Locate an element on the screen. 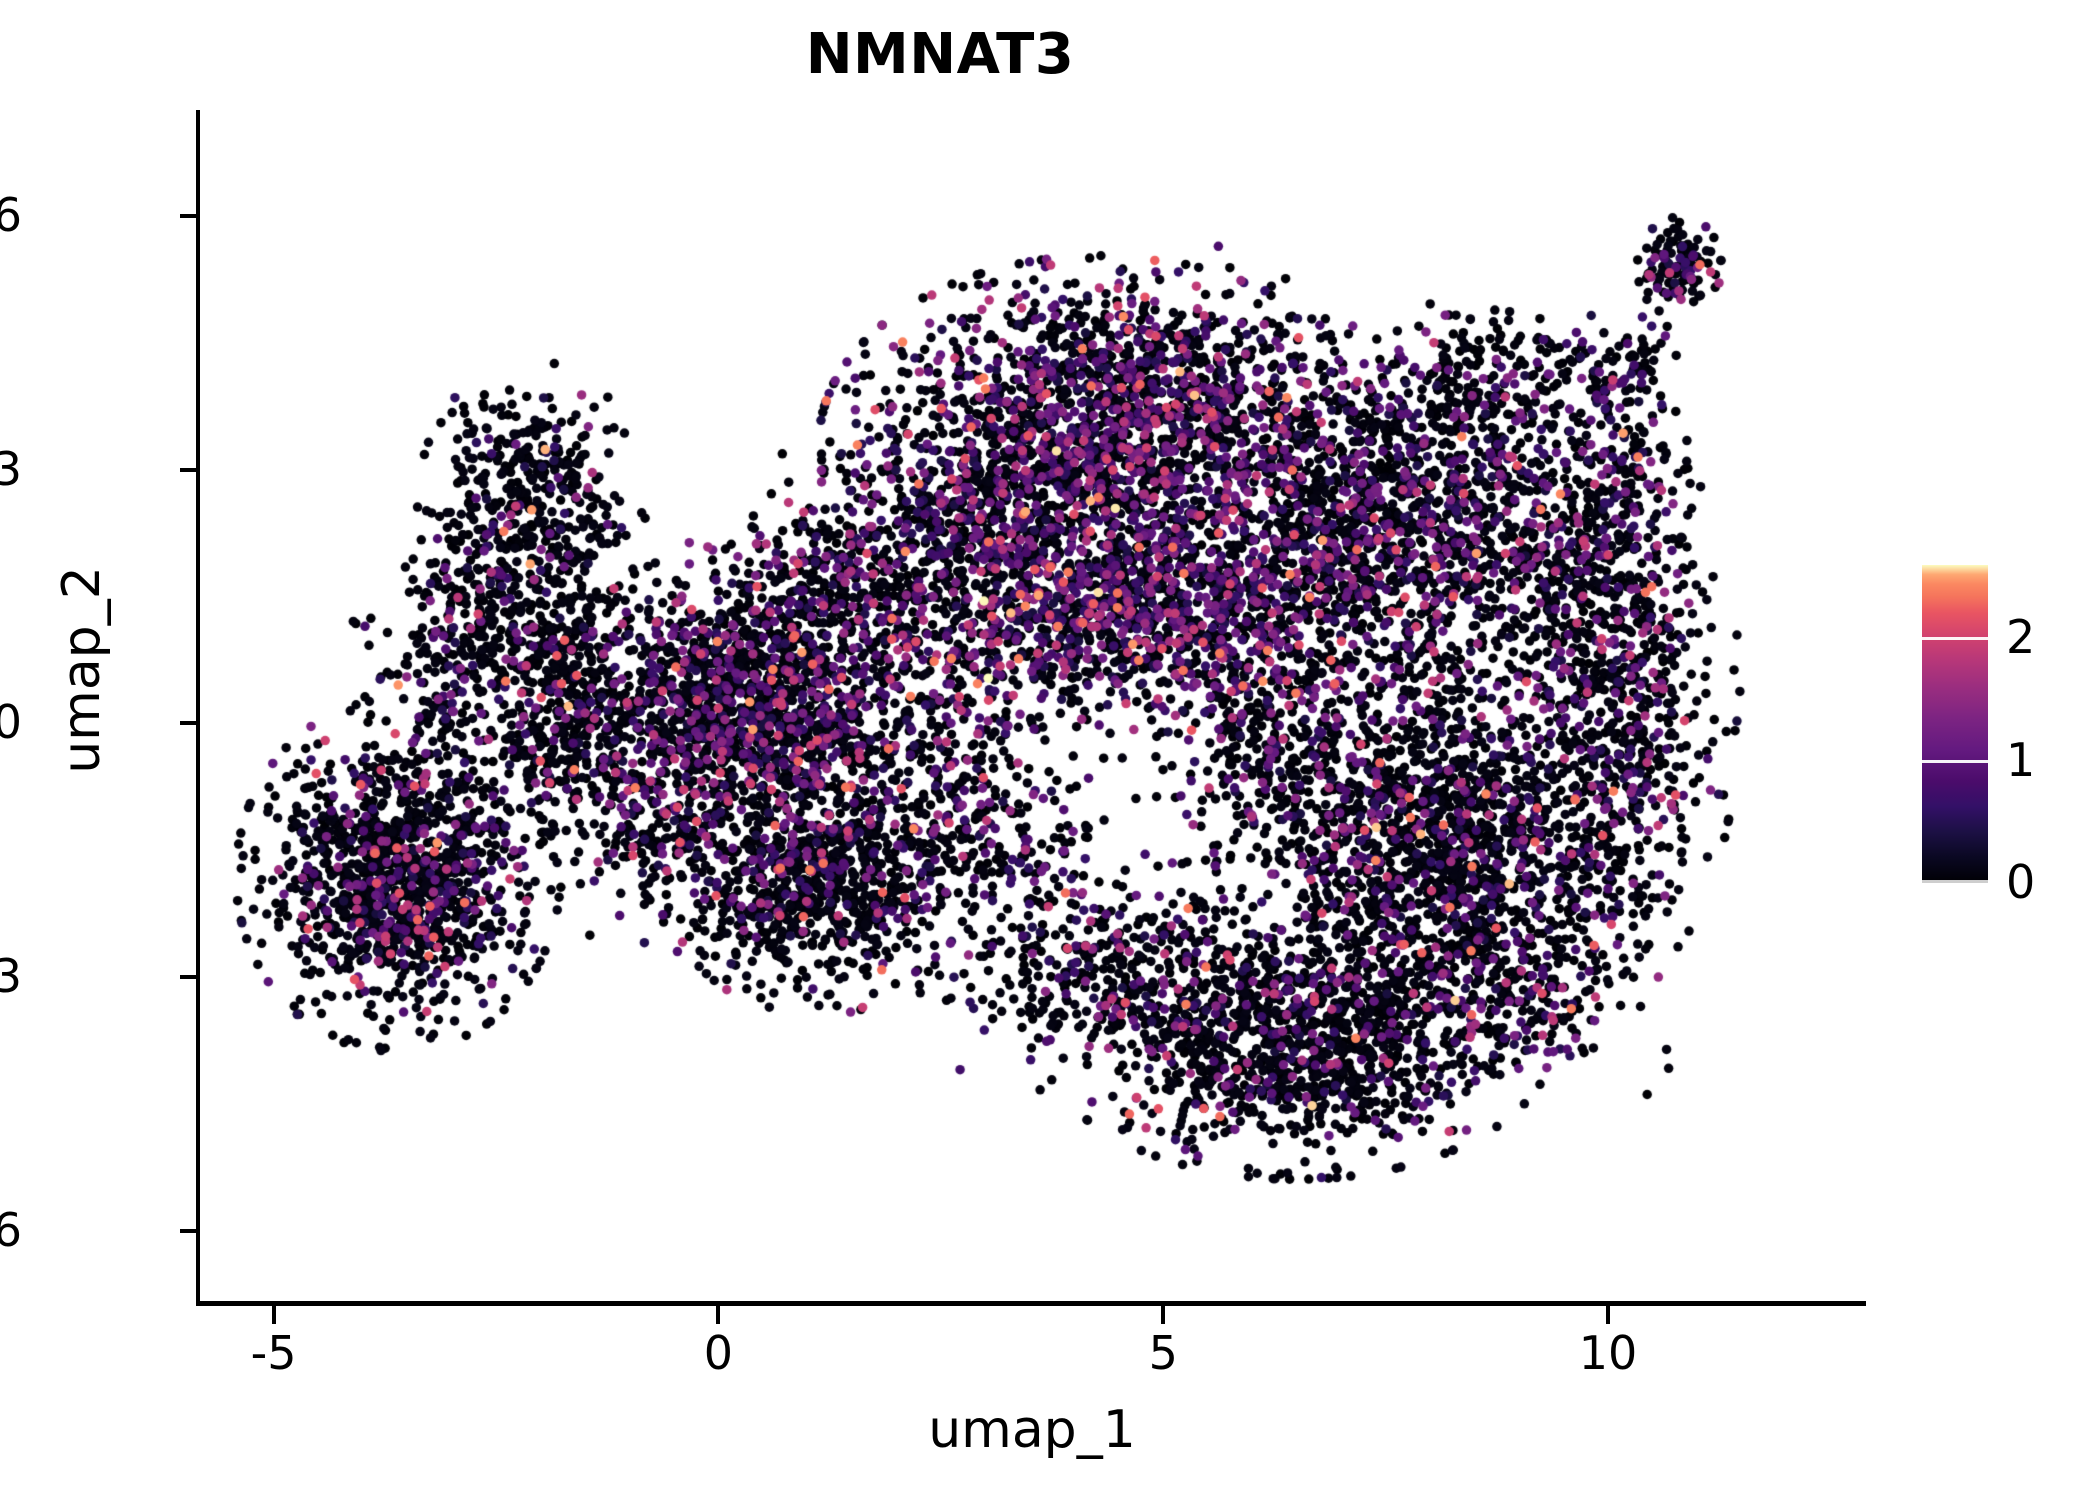 The height and width of the screenshot is (1500, 2100). x-tick-label: -5 is located at coordinates (273, 1353).